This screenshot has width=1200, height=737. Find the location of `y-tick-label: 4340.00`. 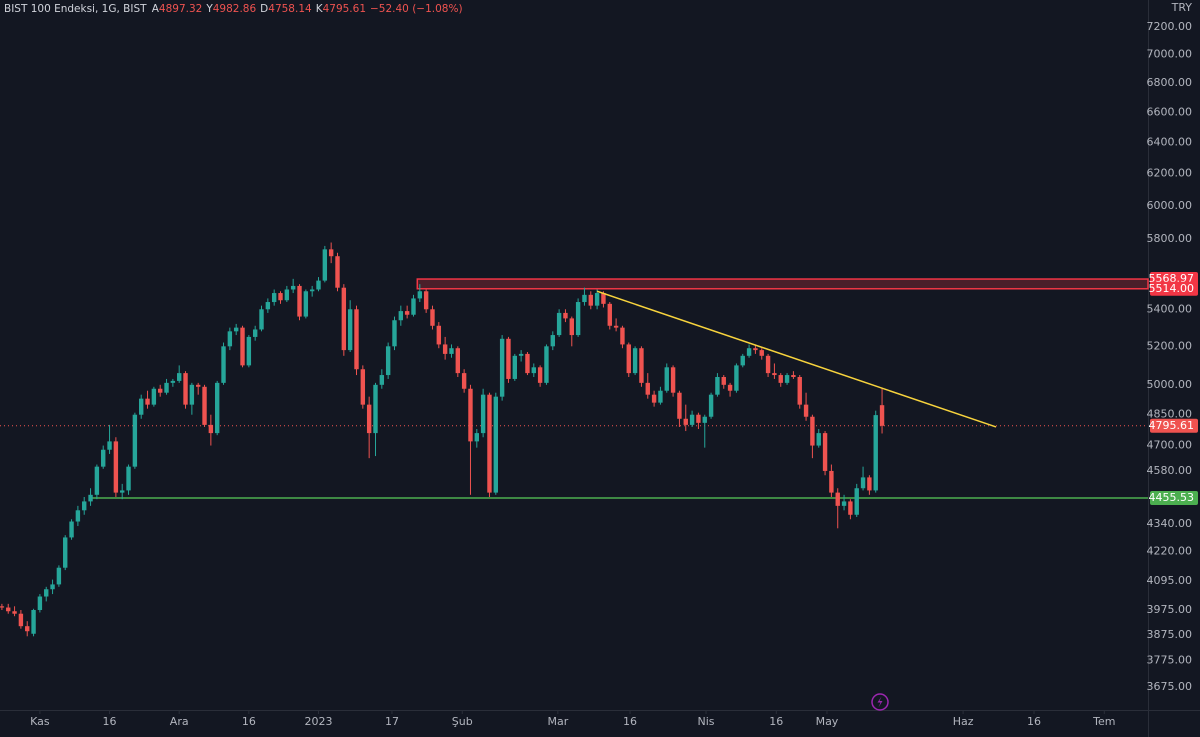

y-tick-label: 4340.00 is located at coordinates (1170, 523).